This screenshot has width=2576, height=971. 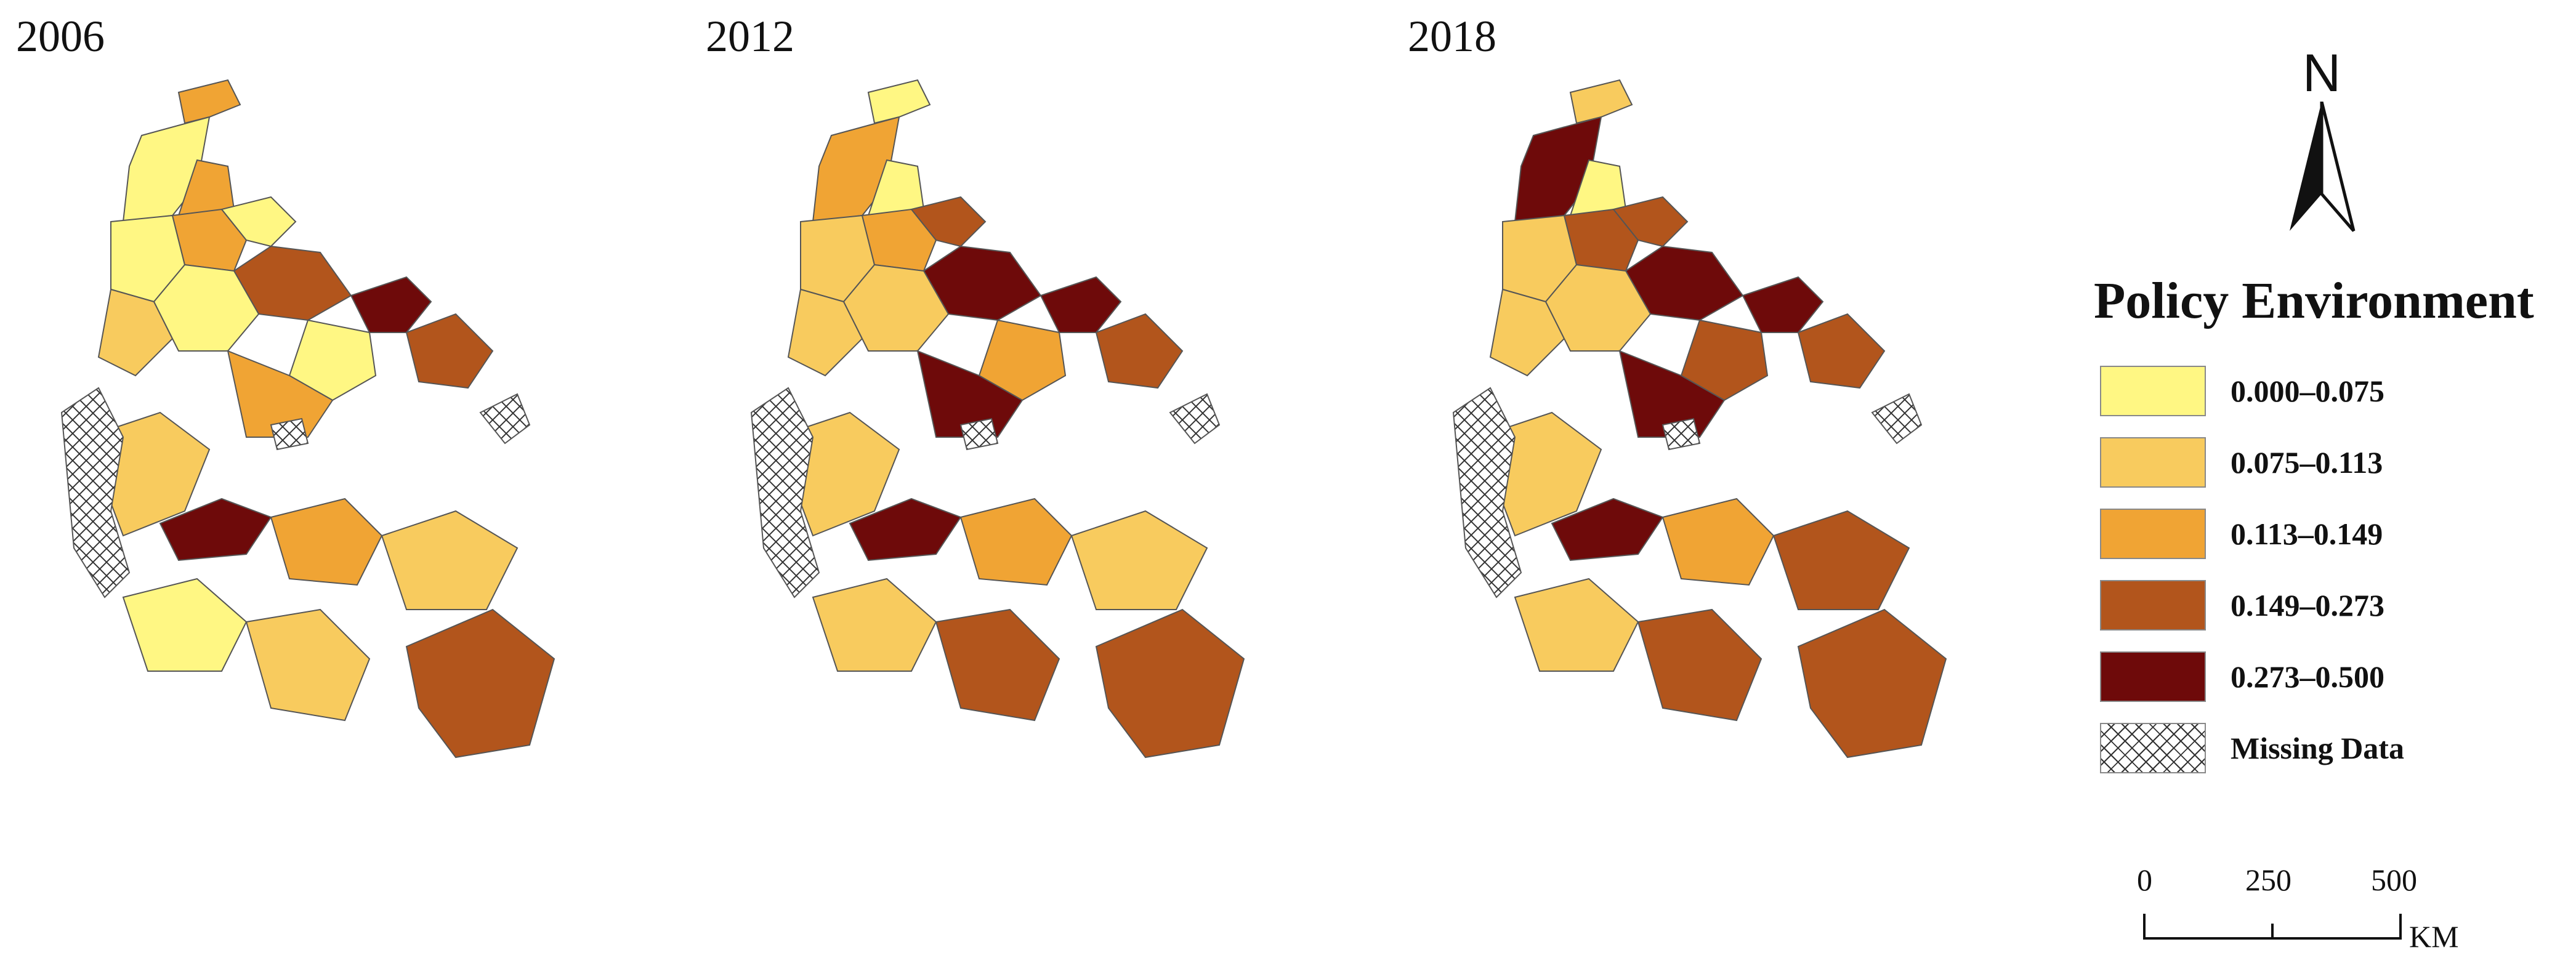 I want to click on legend-item: 0.149–0.273, so click(x=2242, y=605).